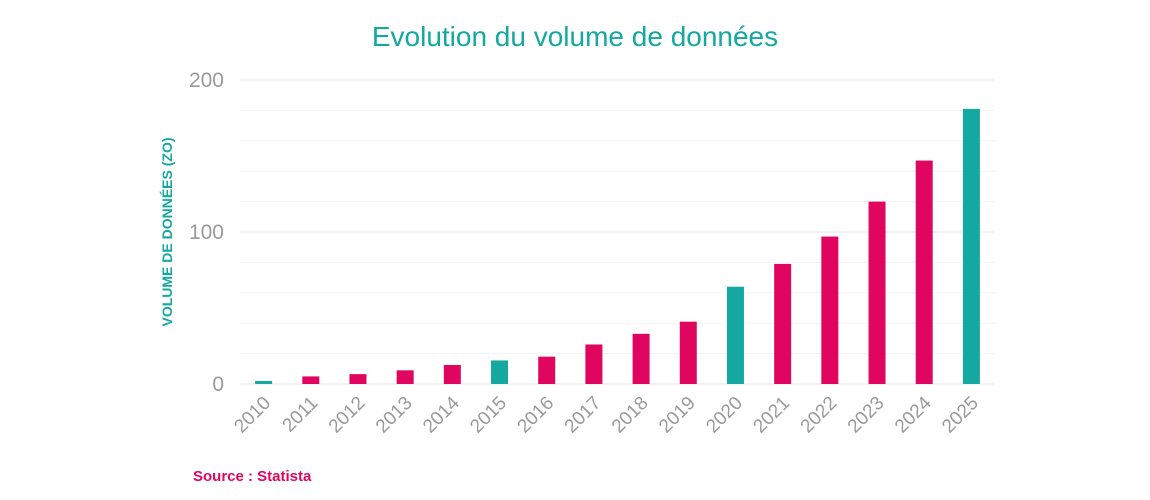  I want to click on bar-2016, so click(547, 370).